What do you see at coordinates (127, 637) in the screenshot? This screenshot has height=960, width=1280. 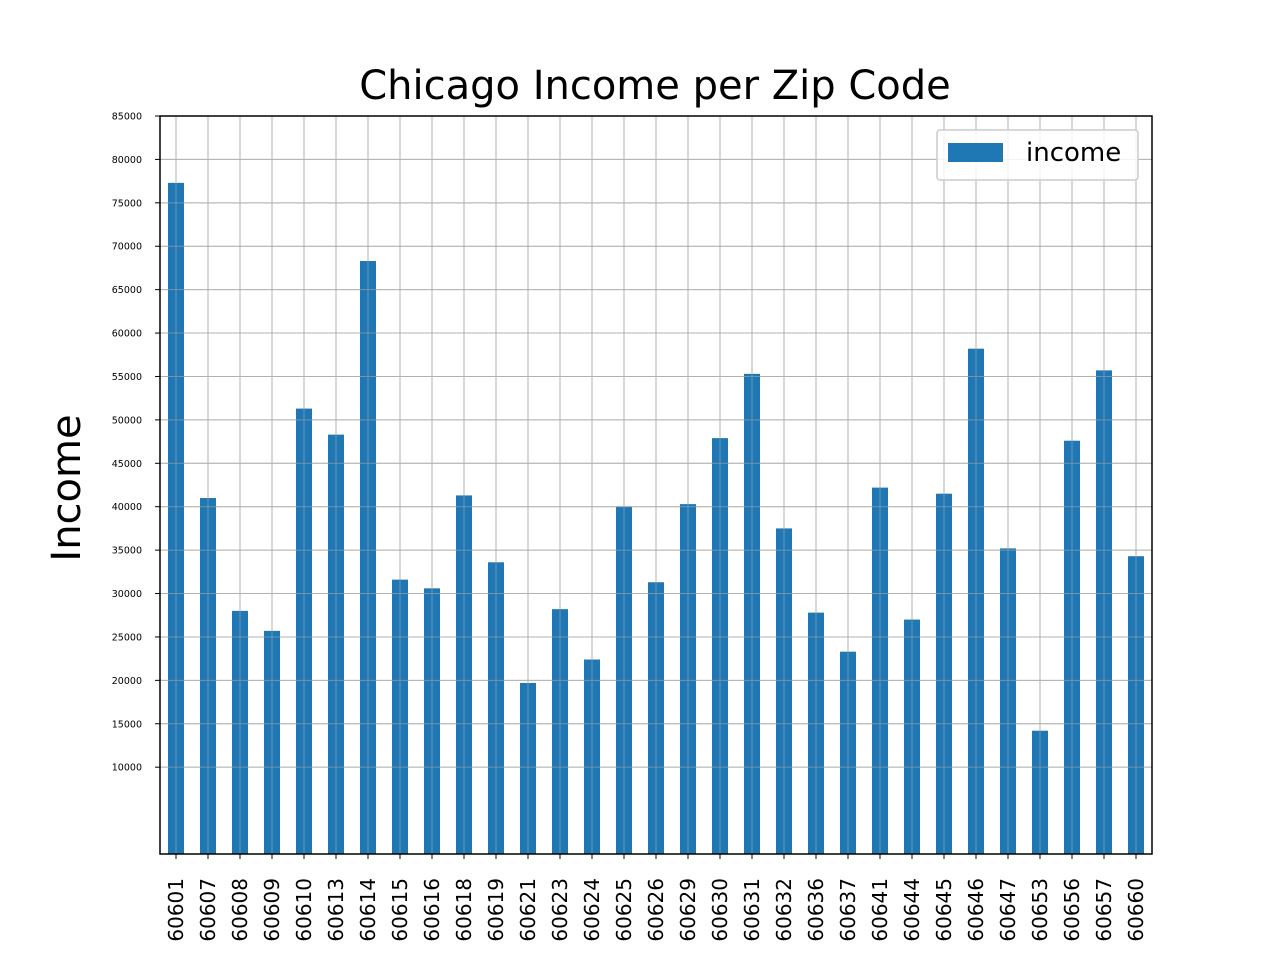 I see `y-tick-label: 25000` at bounding box center [127, 637].